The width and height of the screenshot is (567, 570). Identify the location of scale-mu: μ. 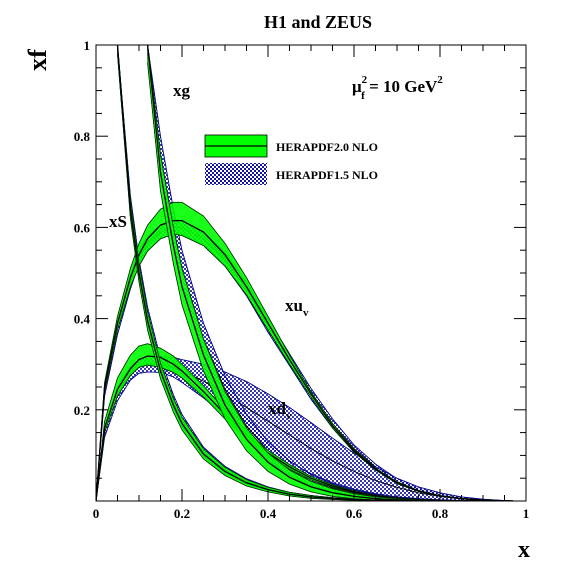
(357, 86).